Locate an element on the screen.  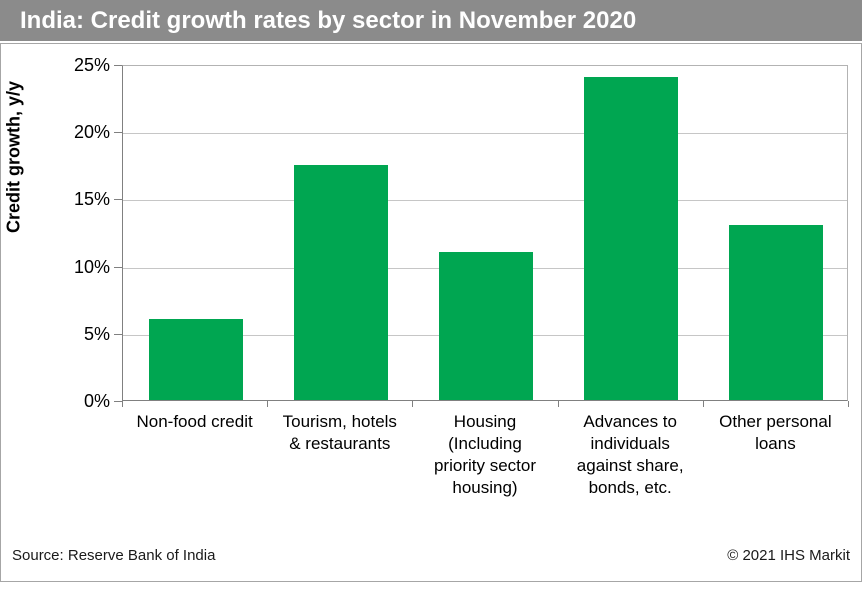
y-tick-label: 20% is located at coordinates (91, 132).